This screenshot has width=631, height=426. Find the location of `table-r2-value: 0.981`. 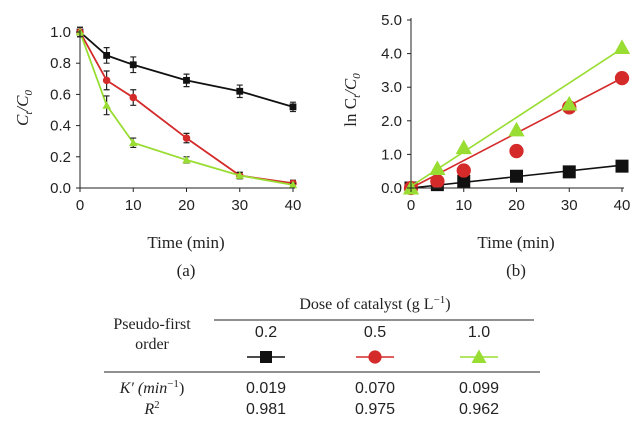

table-r2-value: 0.981 is located at coordinates (266, 409).